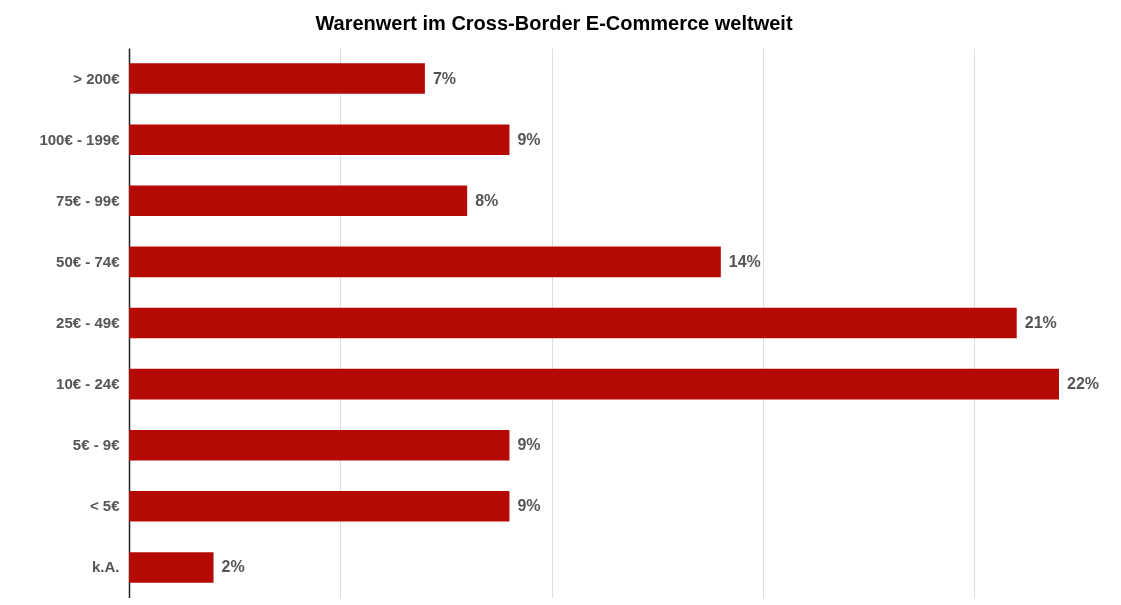 The height and width of the screenshot is (605, 1121). Describe the element at coordinates (487, 200) in the screenshot. I see `data-label: 8%` at that location.